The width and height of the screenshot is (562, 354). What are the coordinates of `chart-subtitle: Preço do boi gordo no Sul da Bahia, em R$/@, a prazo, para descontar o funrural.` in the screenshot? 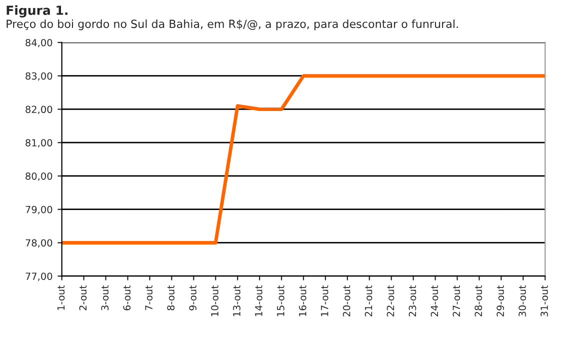 It's located at (232, 24).